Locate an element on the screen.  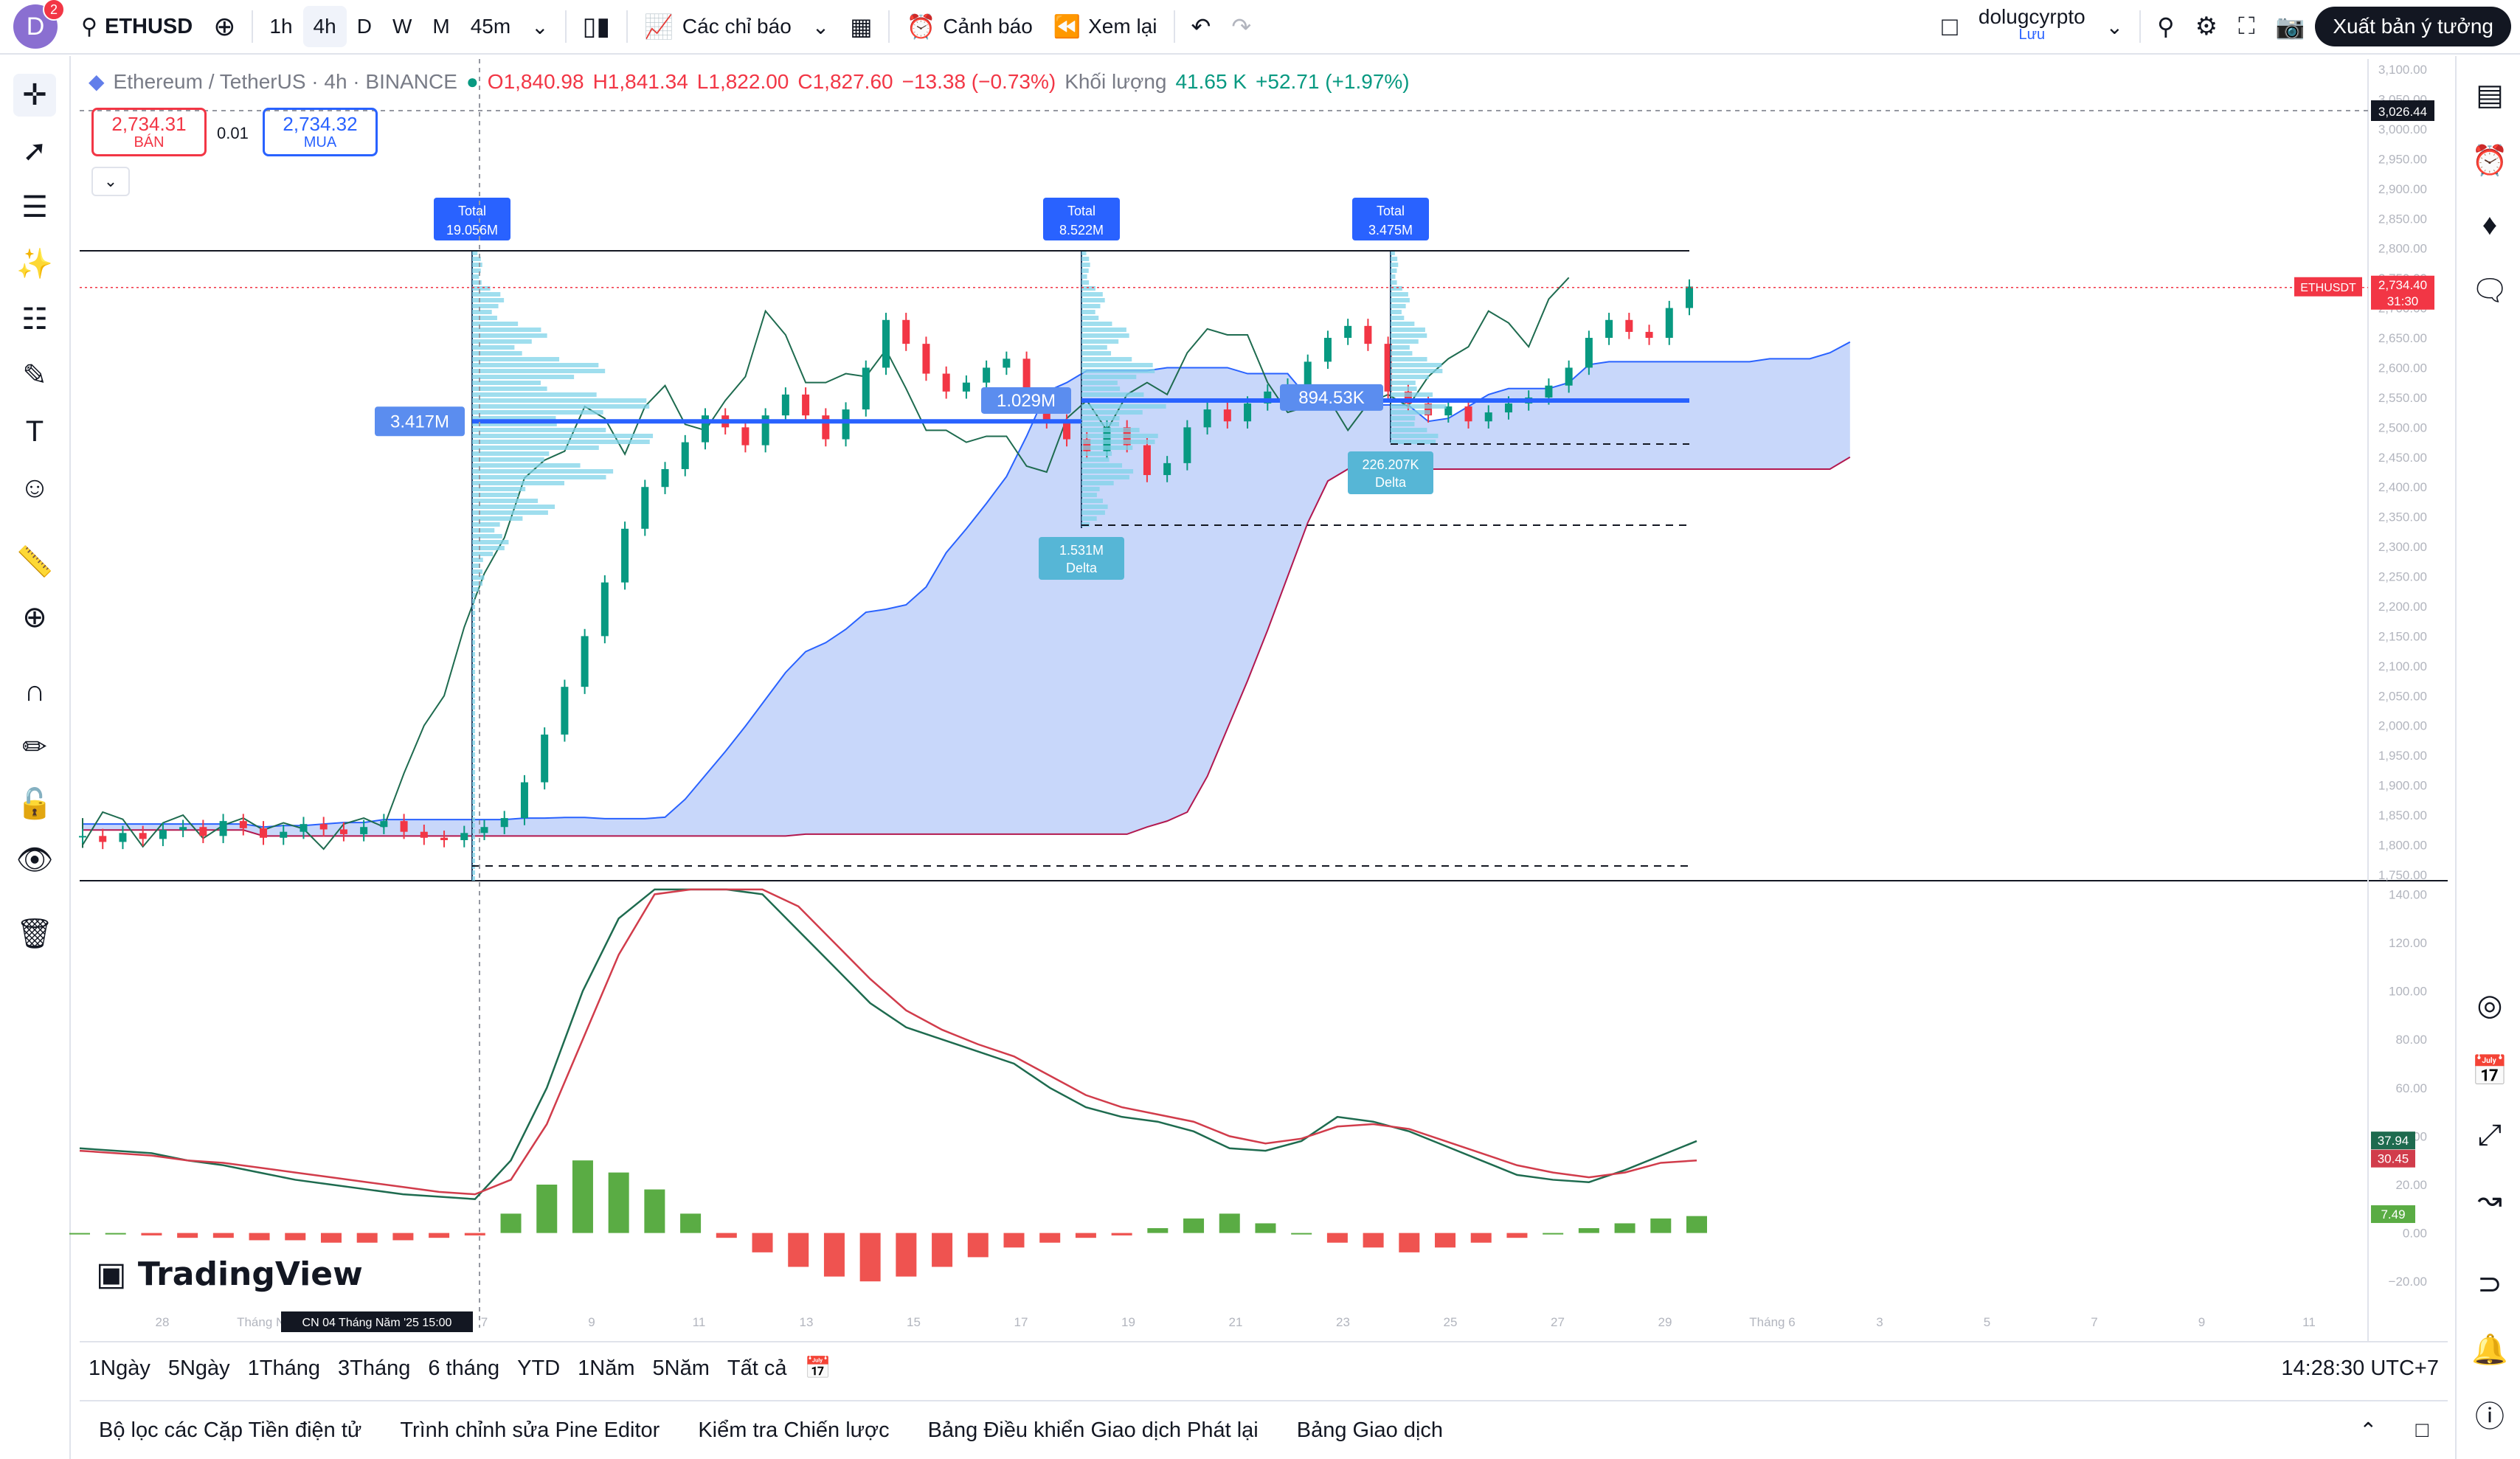
tab-strategy-tester: Kiểm tra Chiến lược is located at coordinates (794, 1430).